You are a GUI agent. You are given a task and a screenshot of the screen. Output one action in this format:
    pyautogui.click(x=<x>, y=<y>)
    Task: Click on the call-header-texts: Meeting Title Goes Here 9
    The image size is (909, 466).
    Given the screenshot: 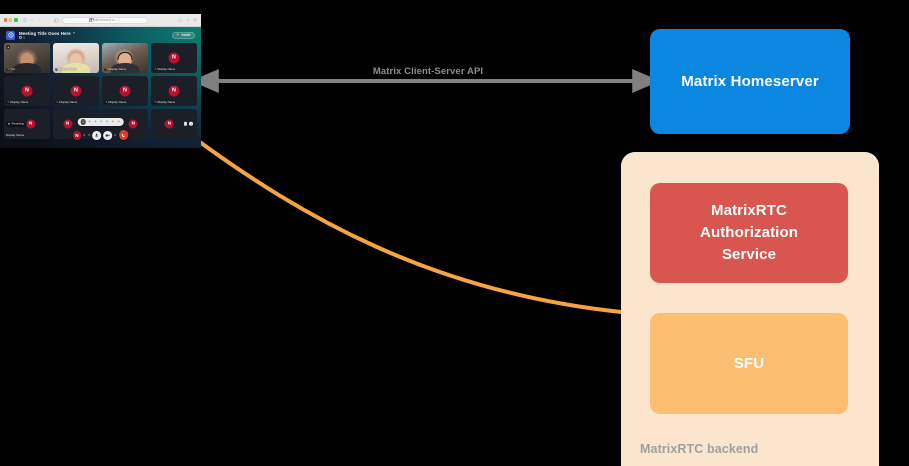 What is the action you would take?
    pyautogui.click(x=47, y=35)
    